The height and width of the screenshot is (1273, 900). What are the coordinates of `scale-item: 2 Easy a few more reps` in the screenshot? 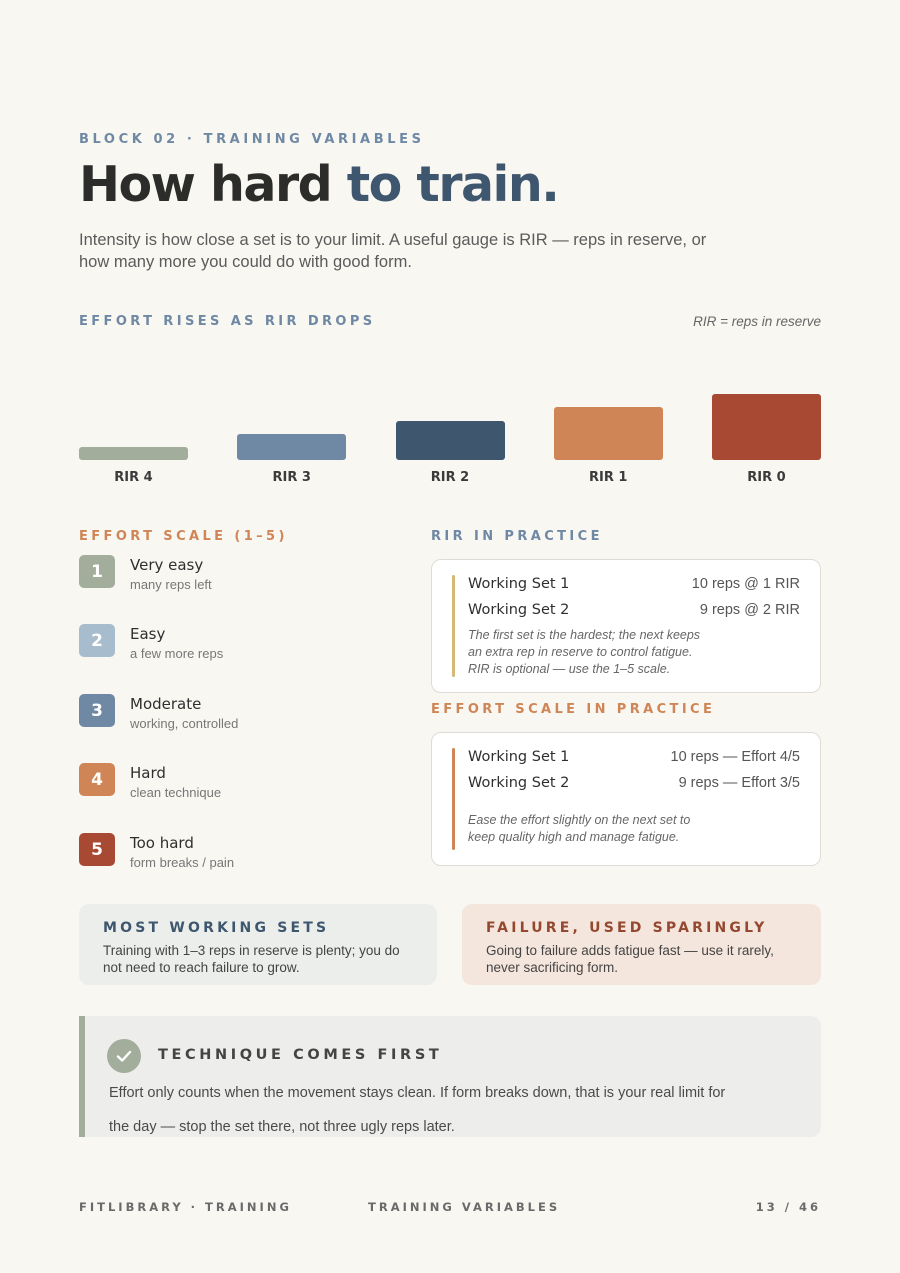 It's located at (229, 644).